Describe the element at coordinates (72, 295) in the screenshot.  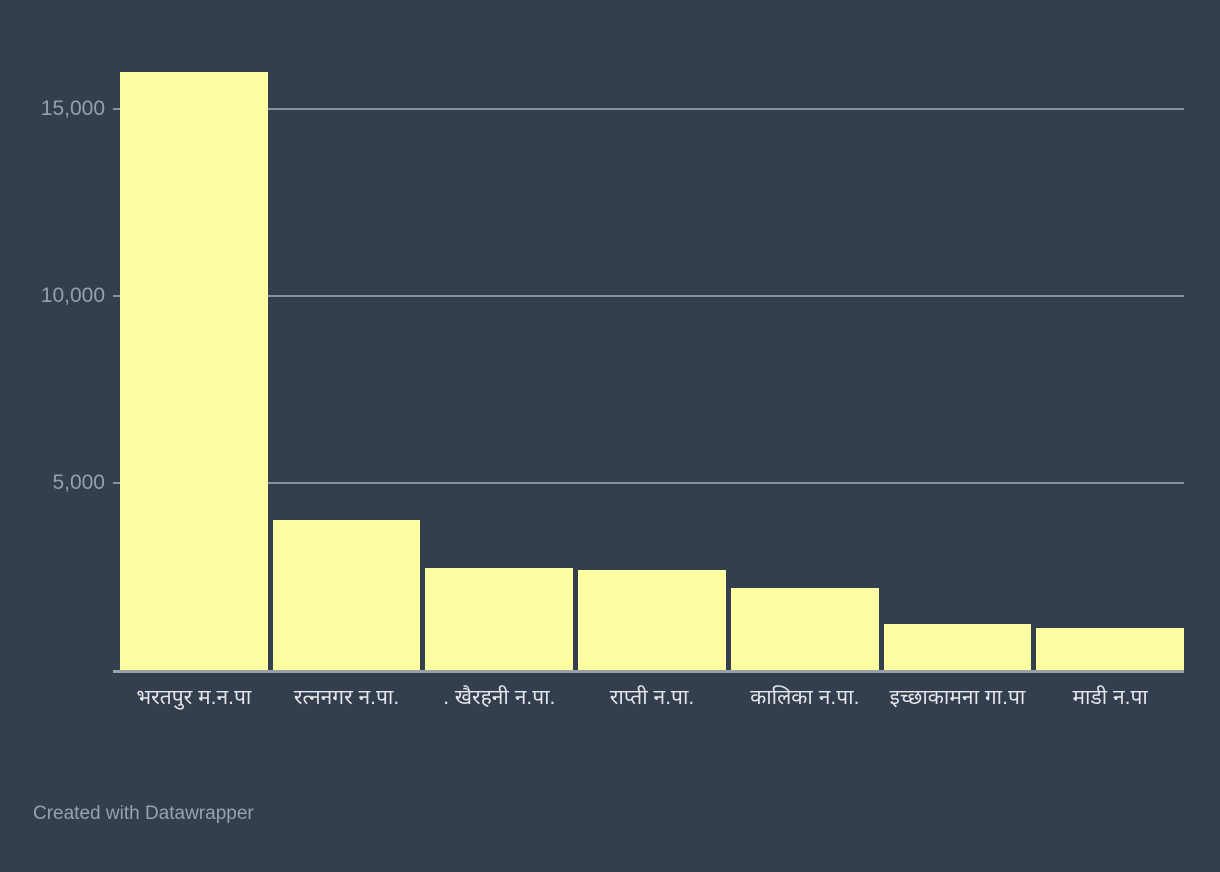
I see `y-axis-tick-label: 10,000` at that location.